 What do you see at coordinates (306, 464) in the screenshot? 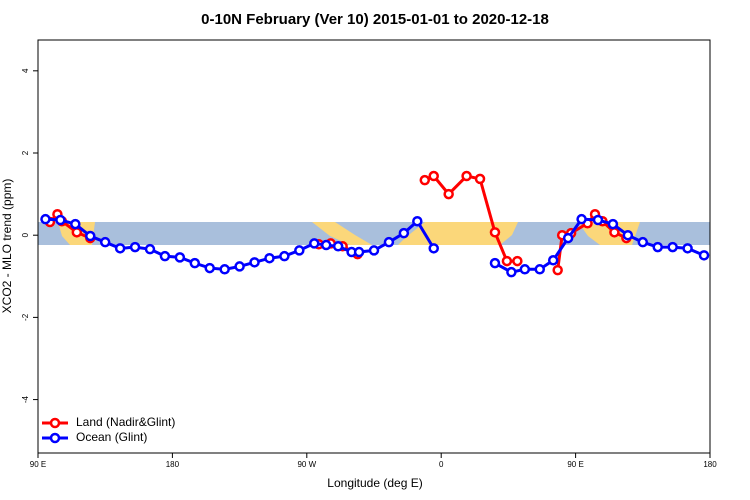
I see `x-tick-label: 90 W` at bounding box center [306, 464].